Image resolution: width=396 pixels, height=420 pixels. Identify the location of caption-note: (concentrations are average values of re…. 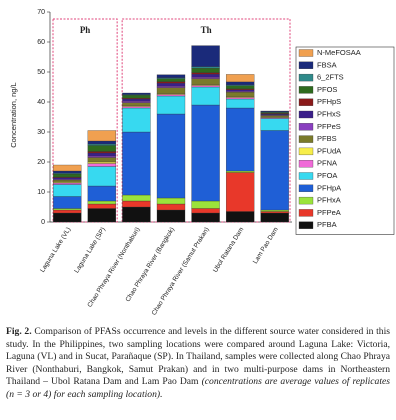
(198, 388).